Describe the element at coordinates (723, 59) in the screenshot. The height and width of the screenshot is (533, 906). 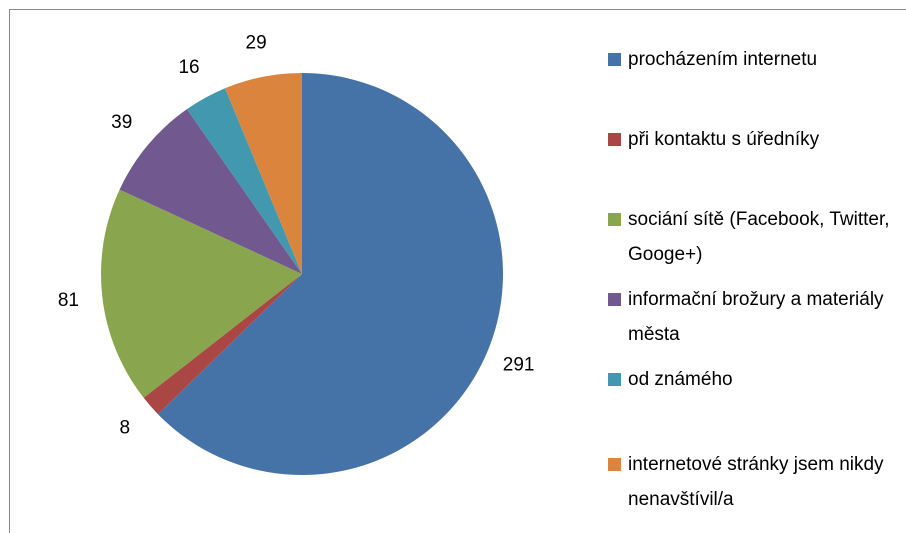
I see `legend-label: procházením internetu` at that location.